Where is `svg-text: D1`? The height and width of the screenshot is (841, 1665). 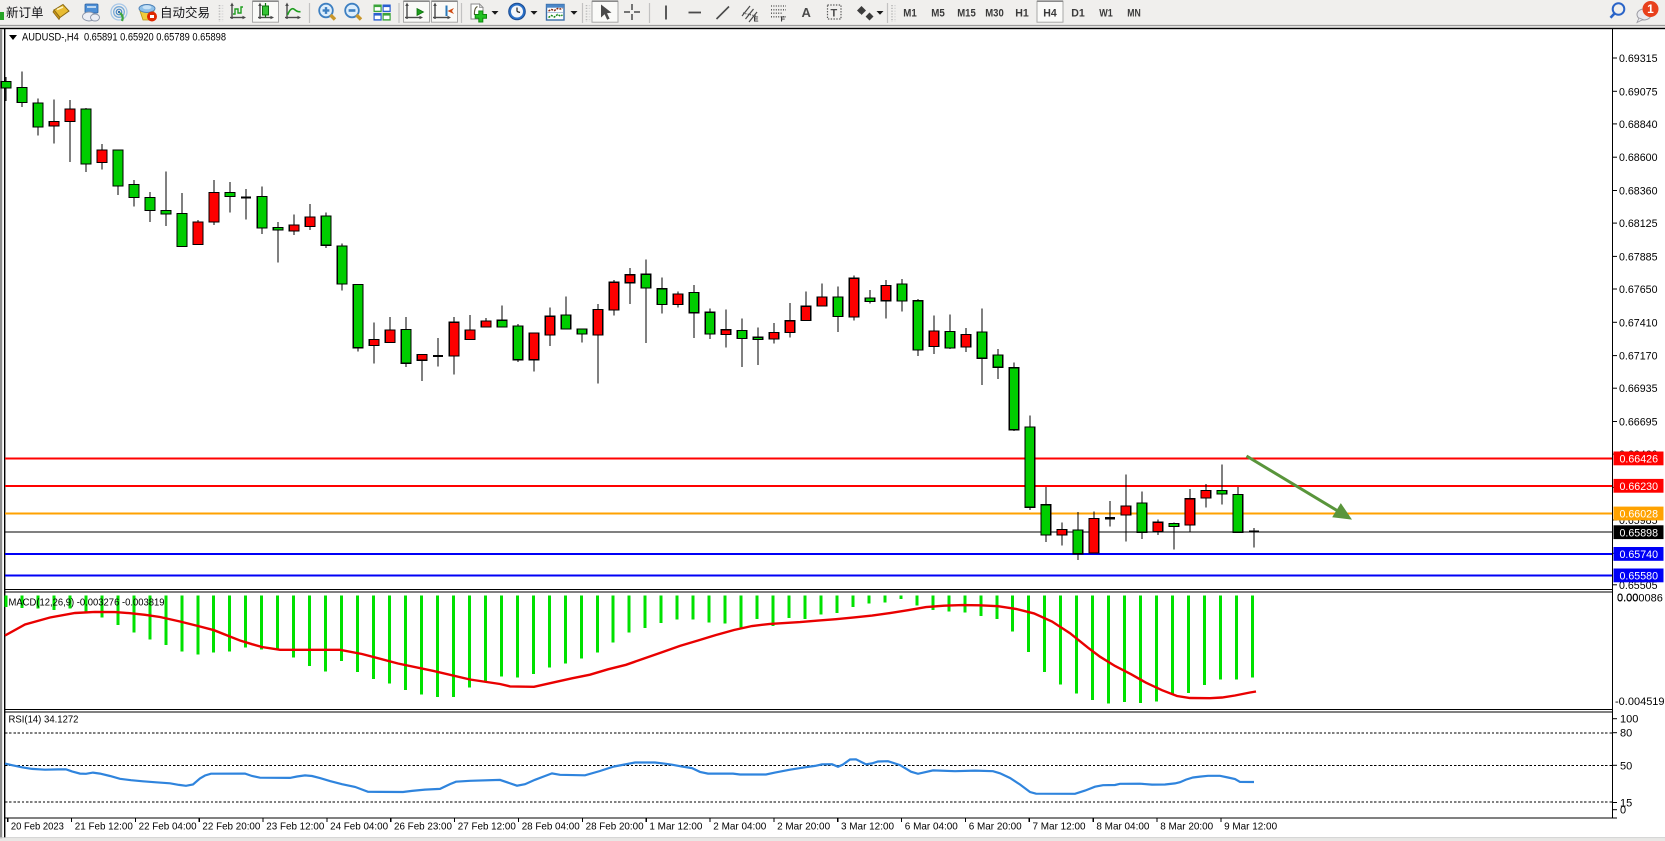 svg-text: D1 is located at coordinates (1078, 14).